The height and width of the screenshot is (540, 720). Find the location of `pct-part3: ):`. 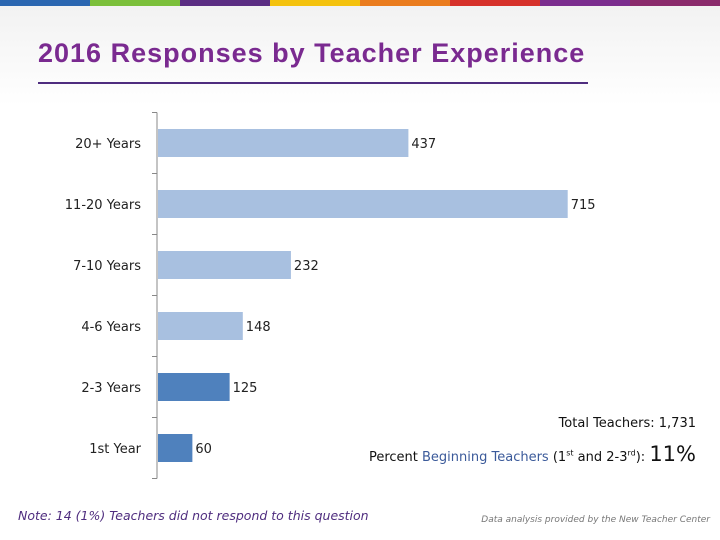

pct-part3: ): is located at coordinates (642, 457).